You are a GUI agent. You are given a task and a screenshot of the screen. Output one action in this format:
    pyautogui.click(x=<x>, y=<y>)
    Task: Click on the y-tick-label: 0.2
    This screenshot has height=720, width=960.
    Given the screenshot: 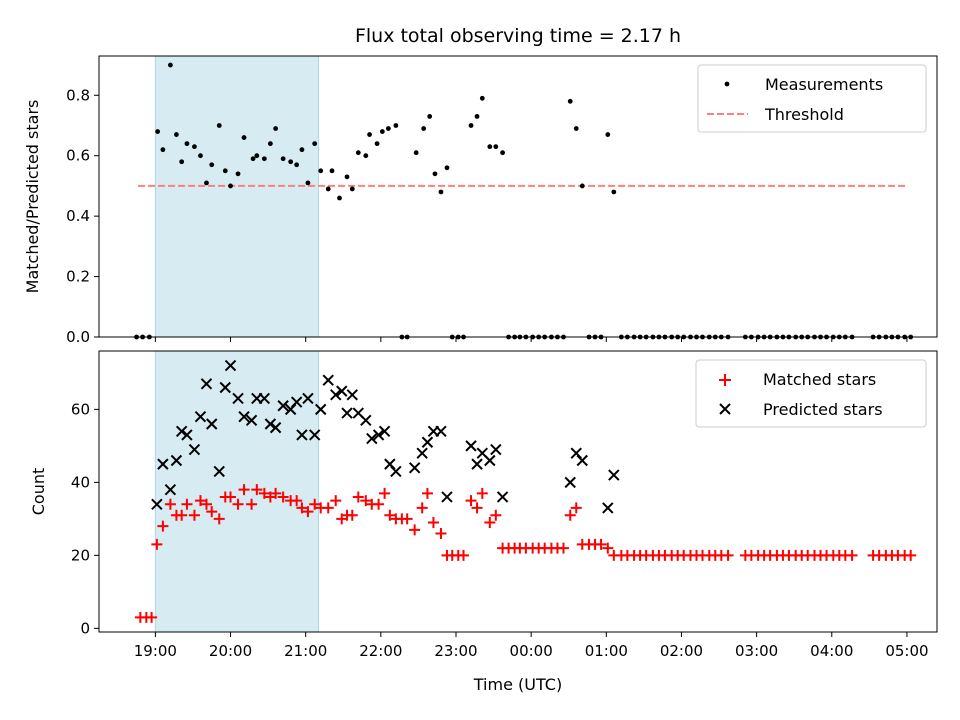 What is the action you would take?
    pyautogui.click(x=78, y=277)
    